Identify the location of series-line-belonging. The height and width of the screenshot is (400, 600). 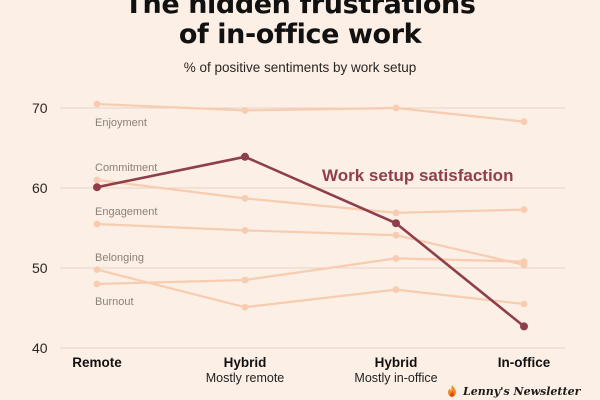
(310, 271).